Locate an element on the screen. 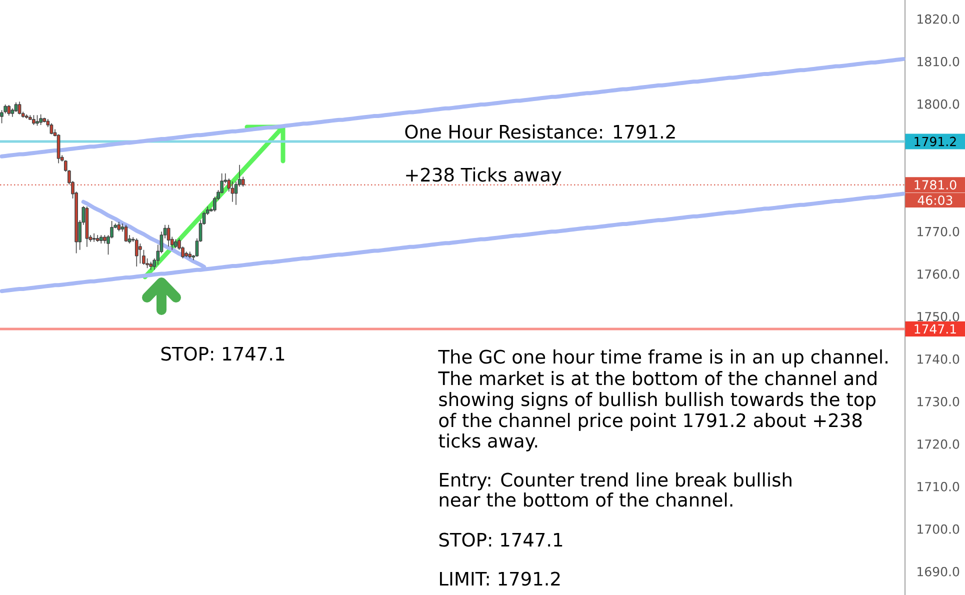 This screenshot has height=595, width=965. y-tick-label: 1730.0 is located at coordinates (939, 401).